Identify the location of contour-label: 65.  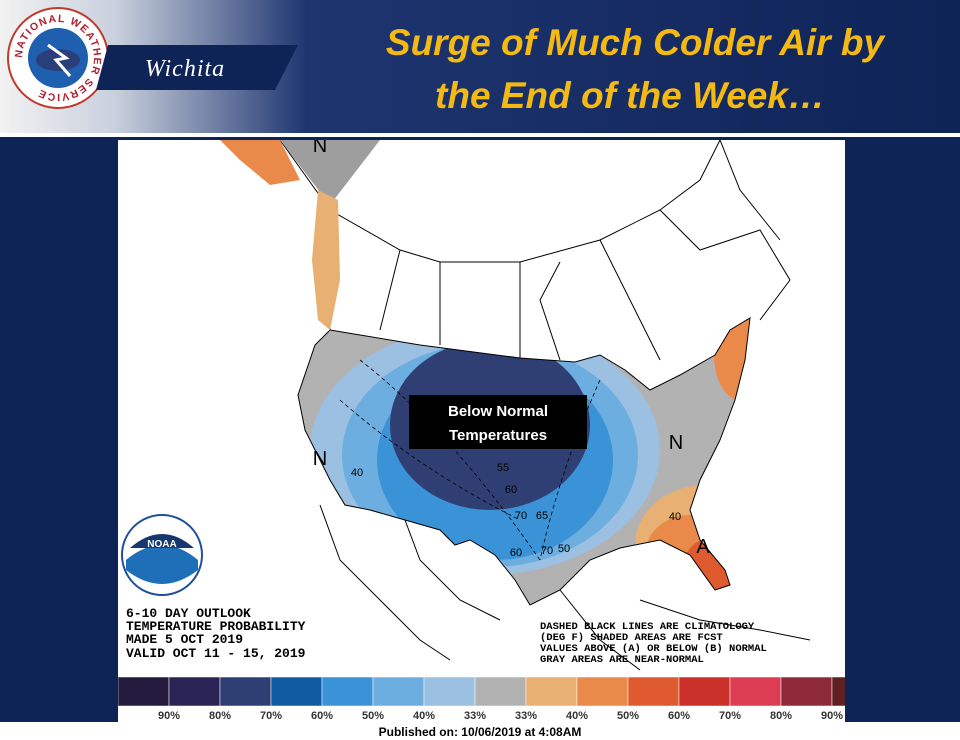
(542, 516).